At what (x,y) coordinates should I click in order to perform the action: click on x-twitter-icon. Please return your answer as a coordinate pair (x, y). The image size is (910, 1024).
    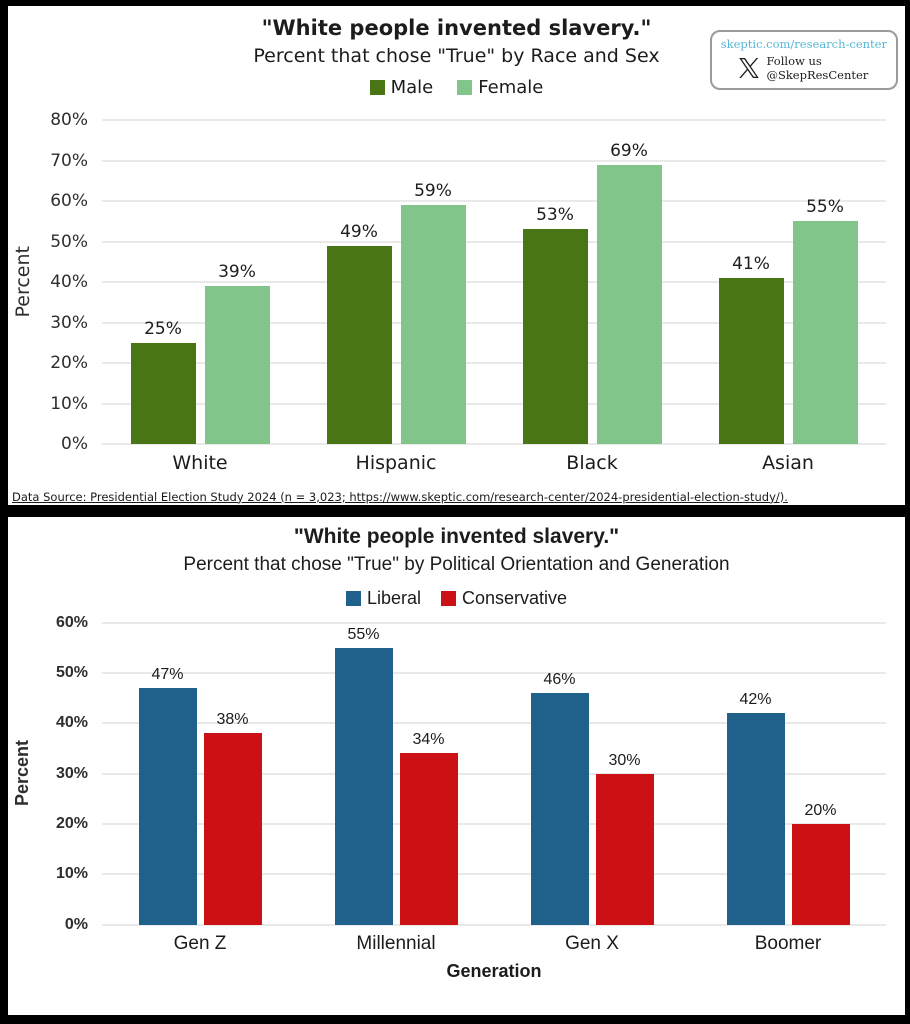
    Looking at the image, I should click on (749, 68).